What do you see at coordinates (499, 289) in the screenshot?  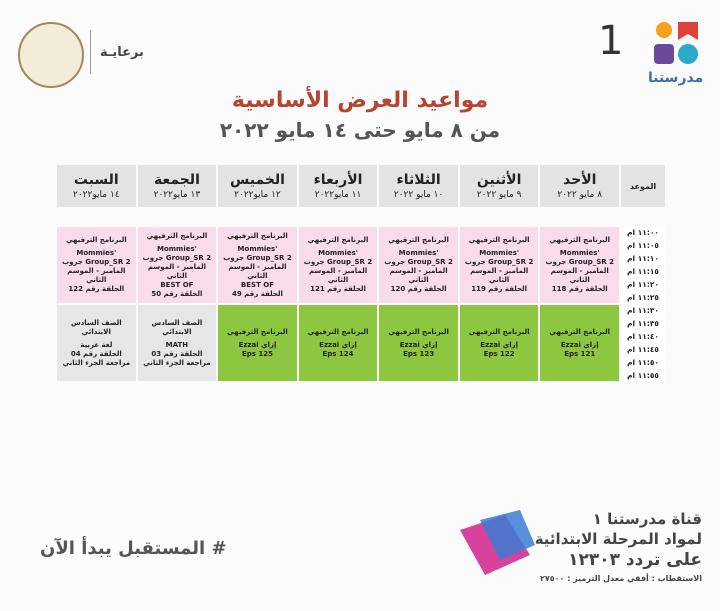 I see `program-line: الحلقة رقم 119` at bounding box center [499, 289].